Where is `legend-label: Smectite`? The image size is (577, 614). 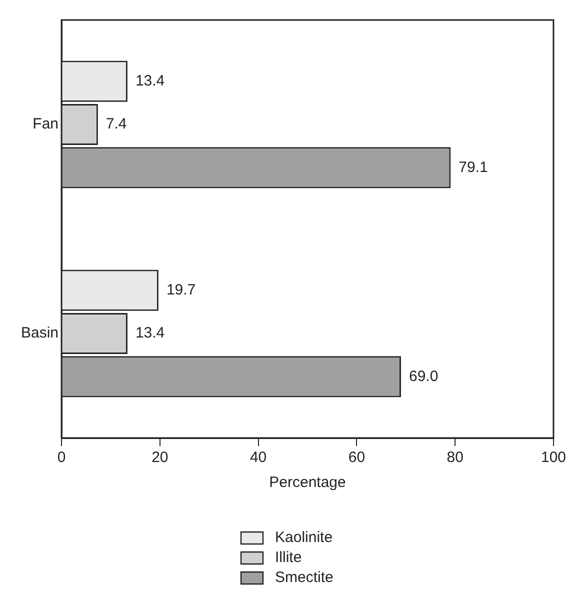 legend-label: Smectite is located at coordinates (304, 577).